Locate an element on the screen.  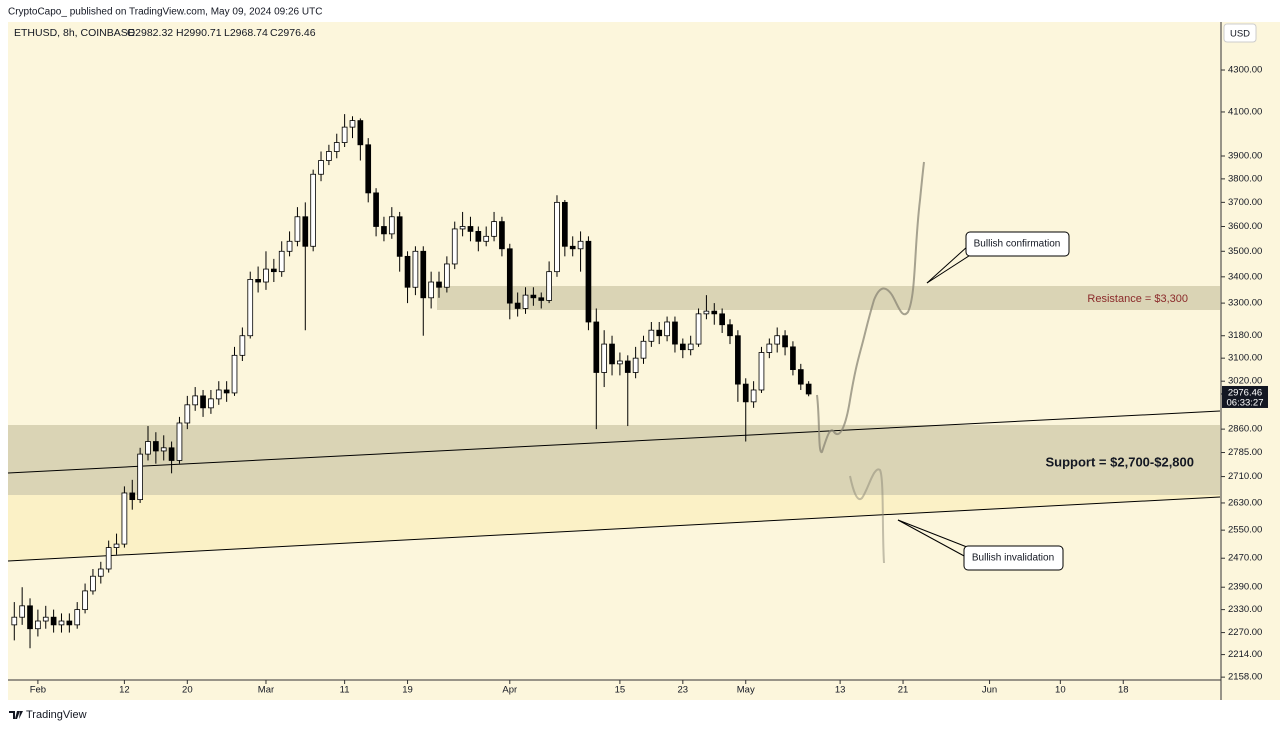
resistance-zone is located at coordinates (828, 298).